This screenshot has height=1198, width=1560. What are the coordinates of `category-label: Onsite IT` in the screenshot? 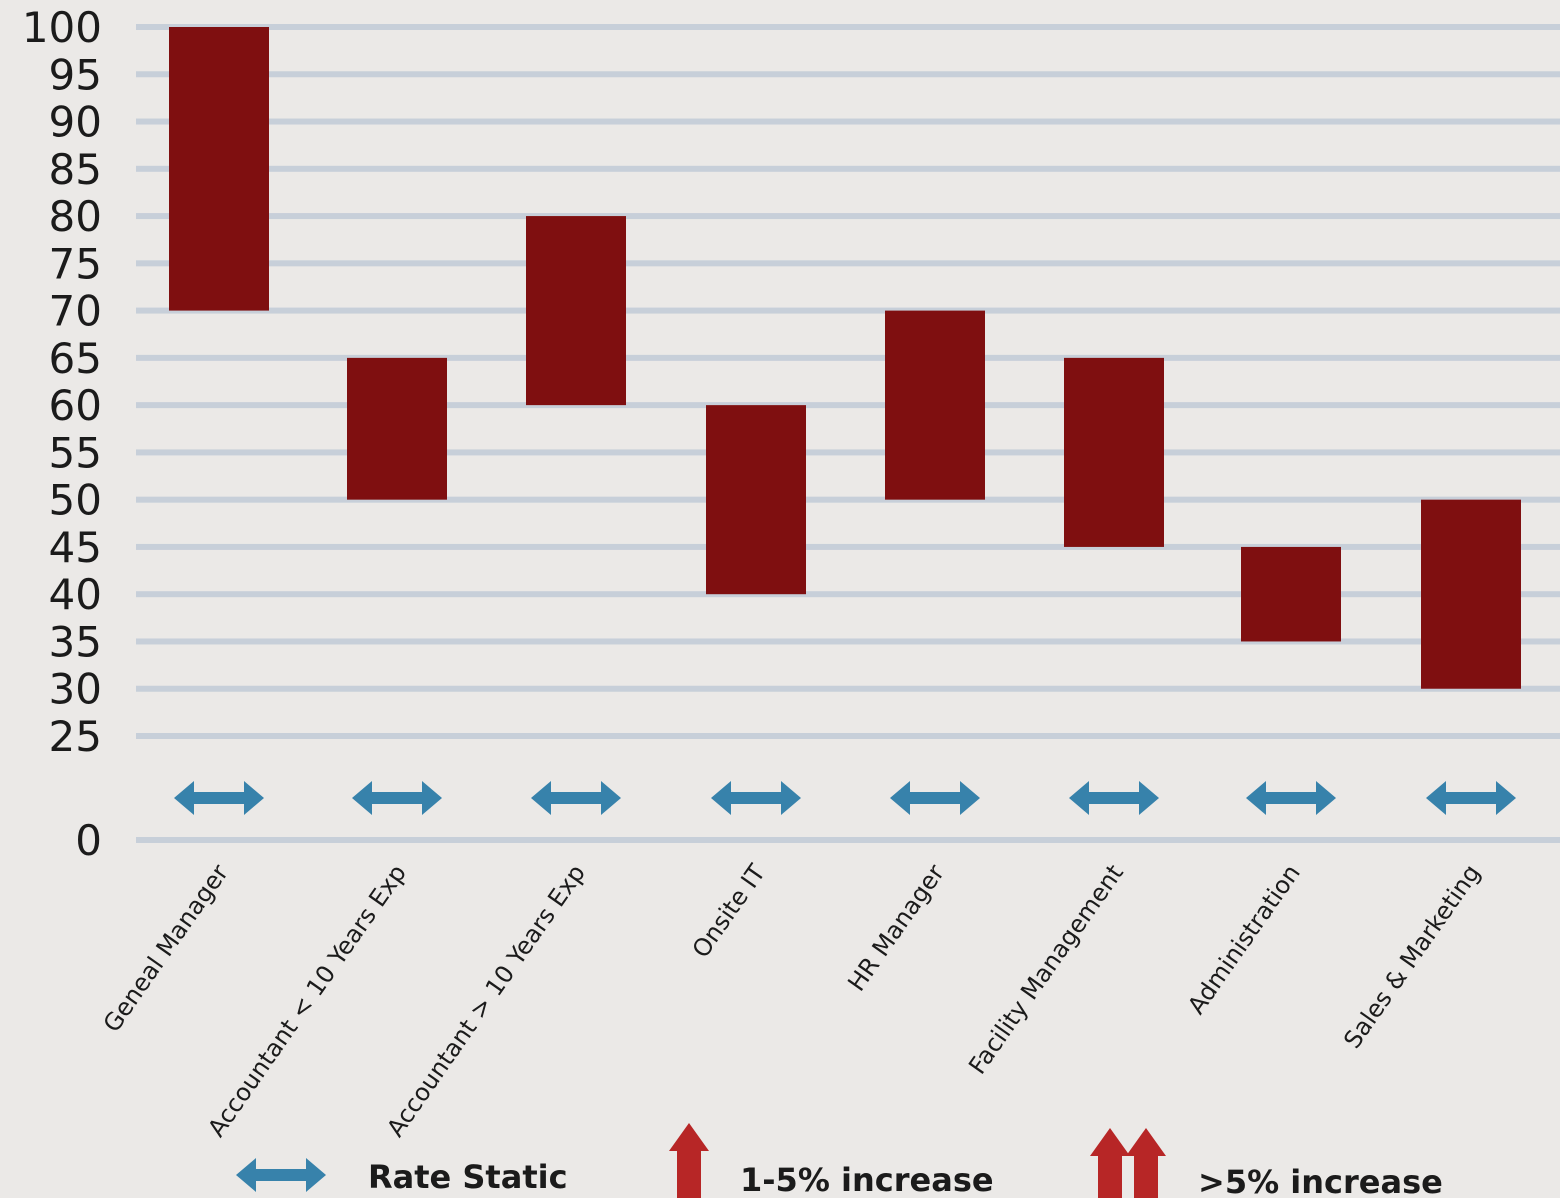 It's located at (729, 911).